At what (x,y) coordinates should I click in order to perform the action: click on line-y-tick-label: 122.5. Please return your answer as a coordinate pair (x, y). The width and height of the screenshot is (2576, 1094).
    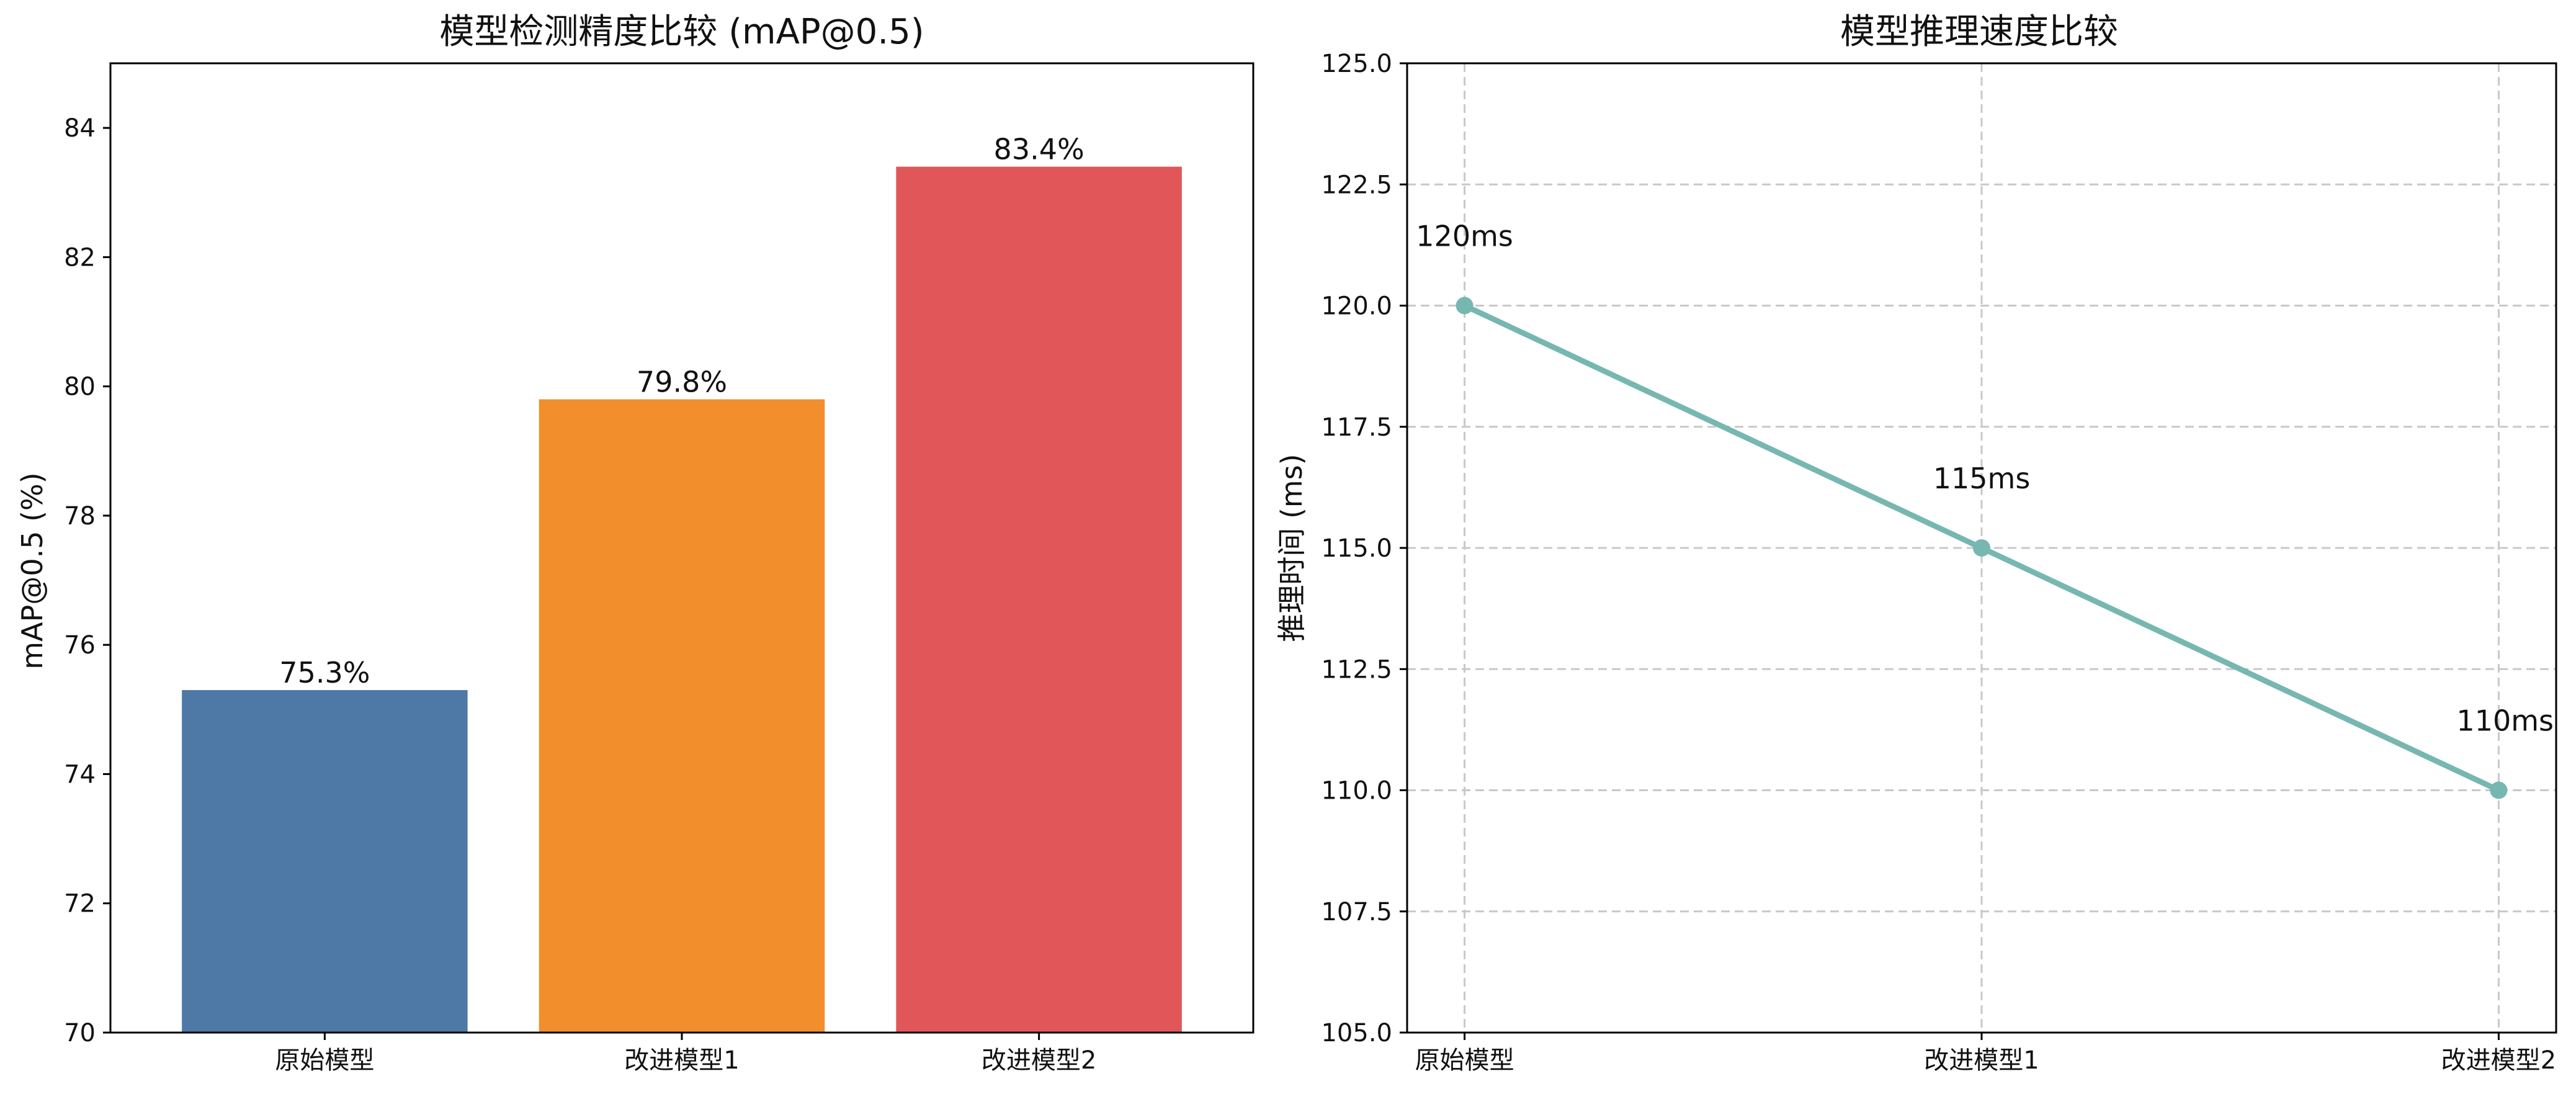
    Looking at the image, I should click on (1356, 185).